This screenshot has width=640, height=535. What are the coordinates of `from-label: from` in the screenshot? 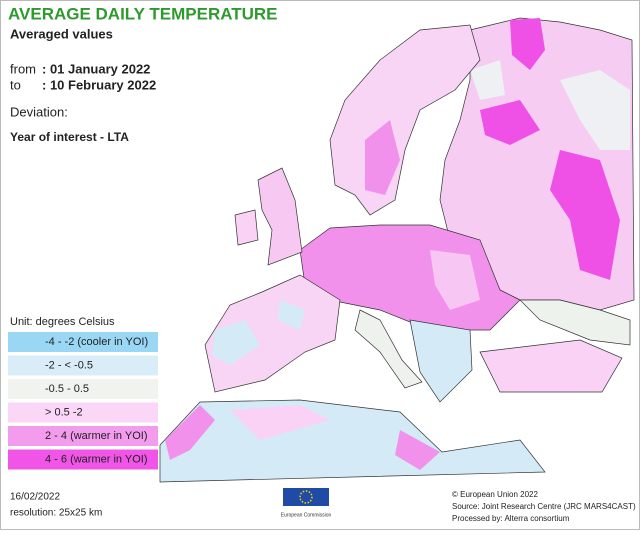 It's located at (23, 68).